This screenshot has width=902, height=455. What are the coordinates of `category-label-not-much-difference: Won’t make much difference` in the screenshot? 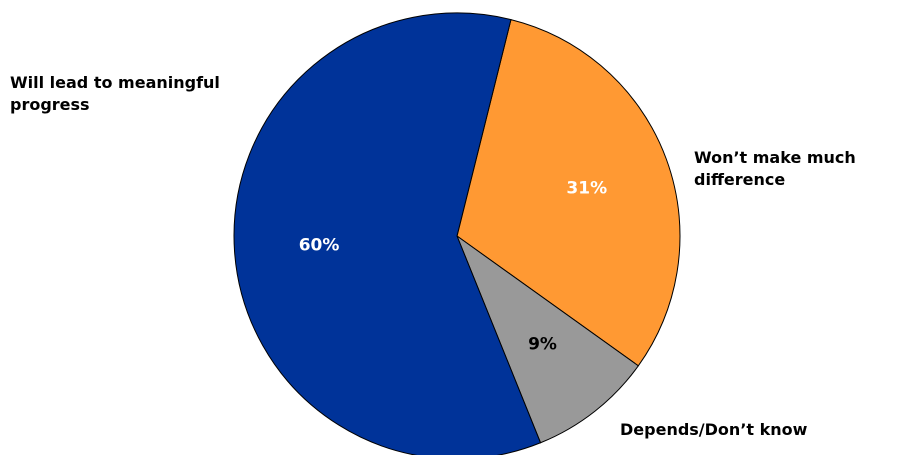 It's located at (775, 168).